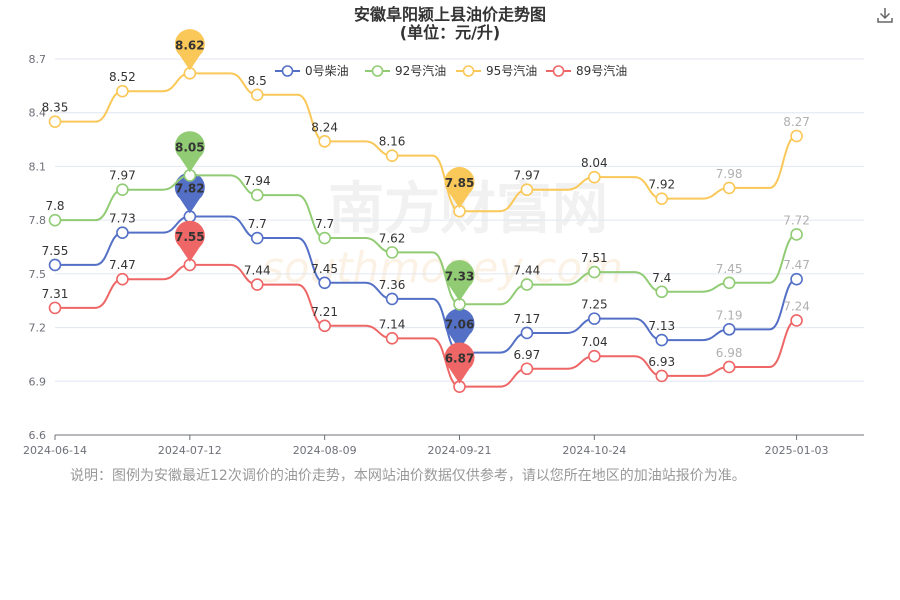 The image size is (900, 600). I want to click on data-label: 7.04, so click(594, 342).